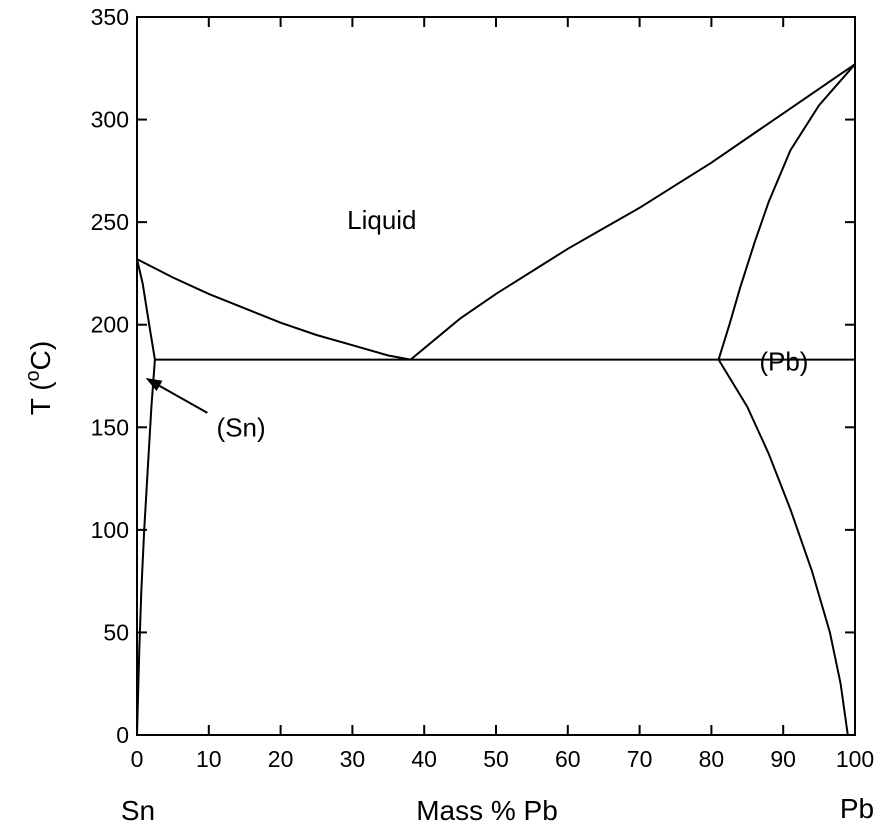 The width and height of the screenshot is (882, 831). What do you see at coordinates (857, 808) in the screenshot?
I see `x-axis-right-end-label: Pb` at bounding box center [857, 808].